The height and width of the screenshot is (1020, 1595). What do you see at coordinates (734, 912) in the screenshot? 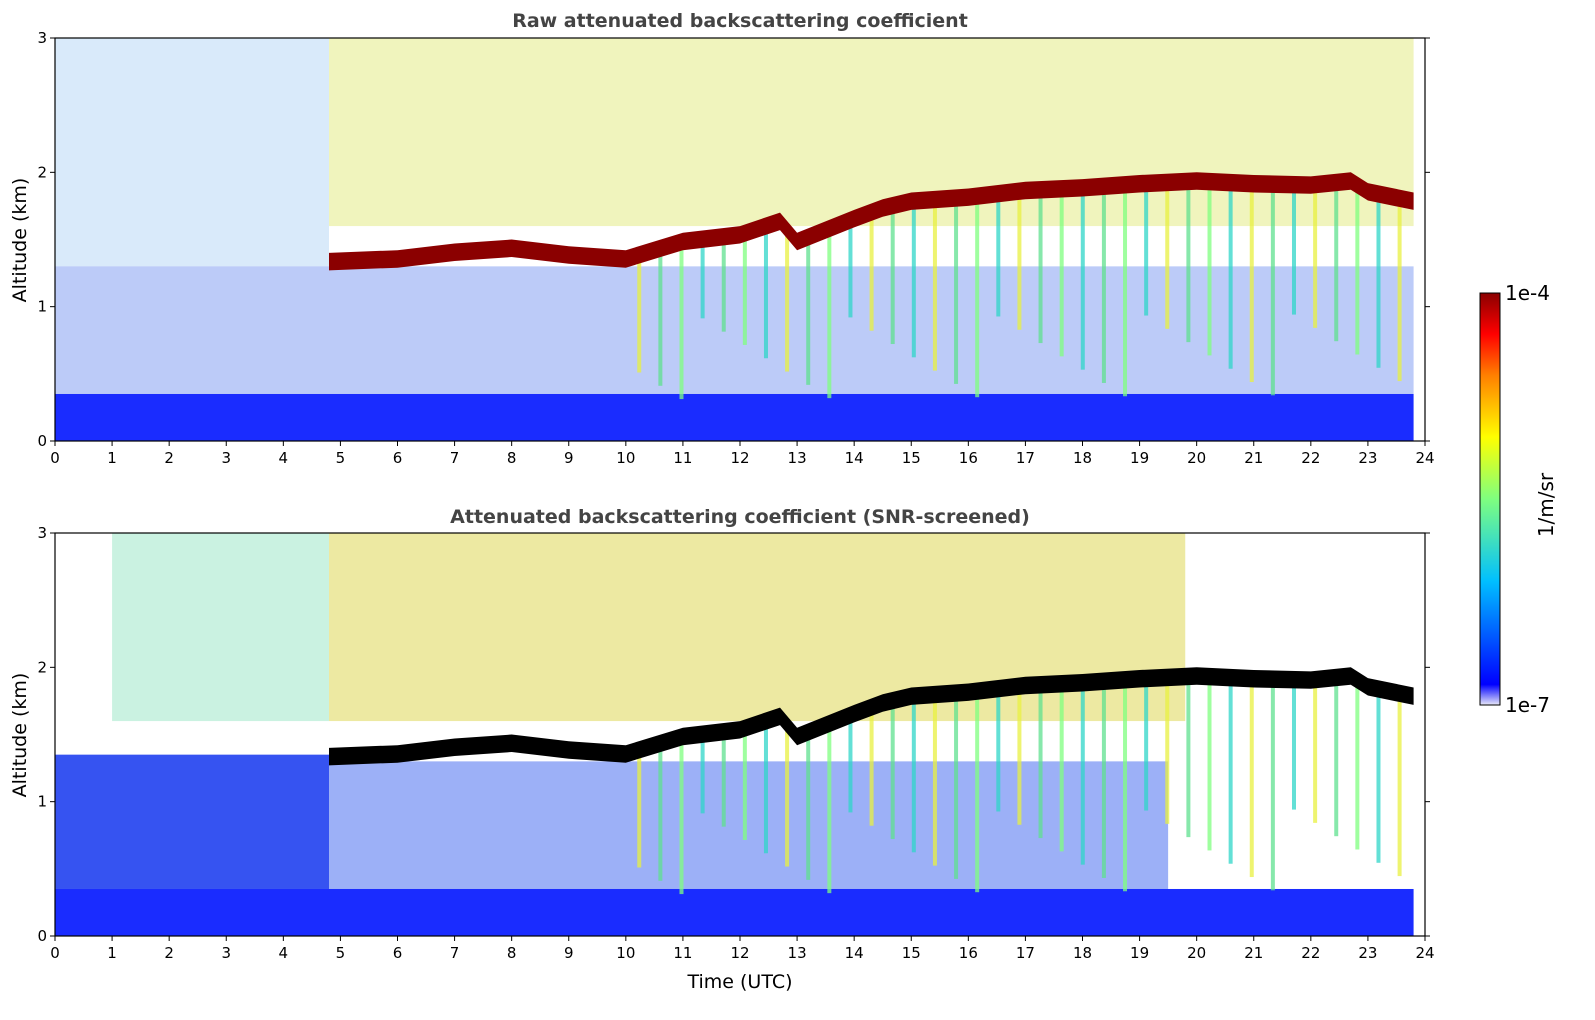
I see `surface-layer` at bounding box center [734, 912].